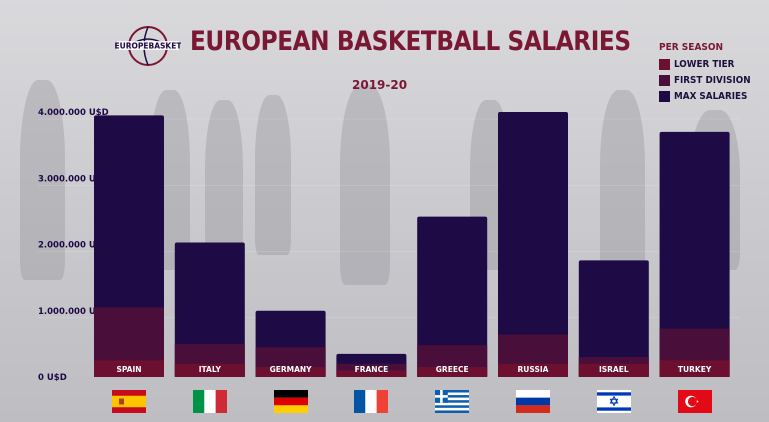 The image size is (769, 422). What do you see at coordinates (452, 401) in the screenshot?
I see `greece-flag-icon` at bounding box center [452, 401].